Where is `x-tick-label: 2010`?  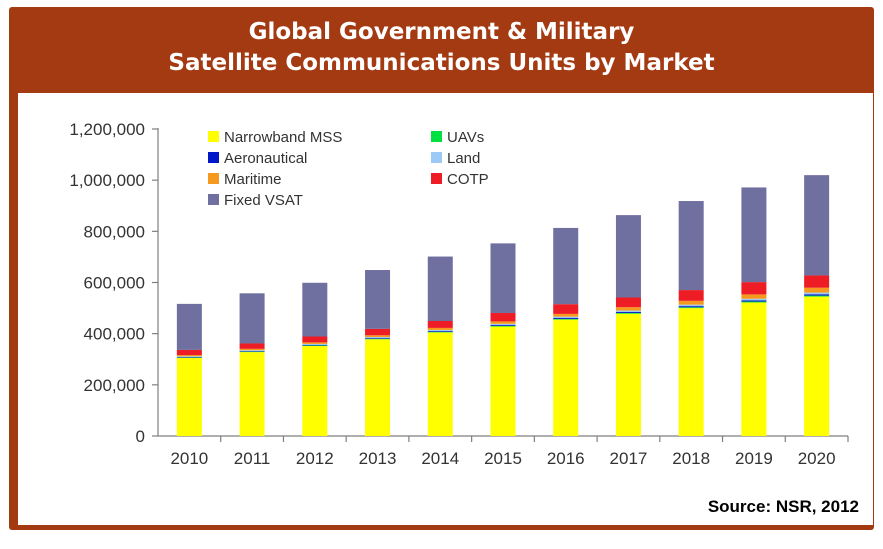 x-tick-label: 2010 is located at coordinates (189, 458).